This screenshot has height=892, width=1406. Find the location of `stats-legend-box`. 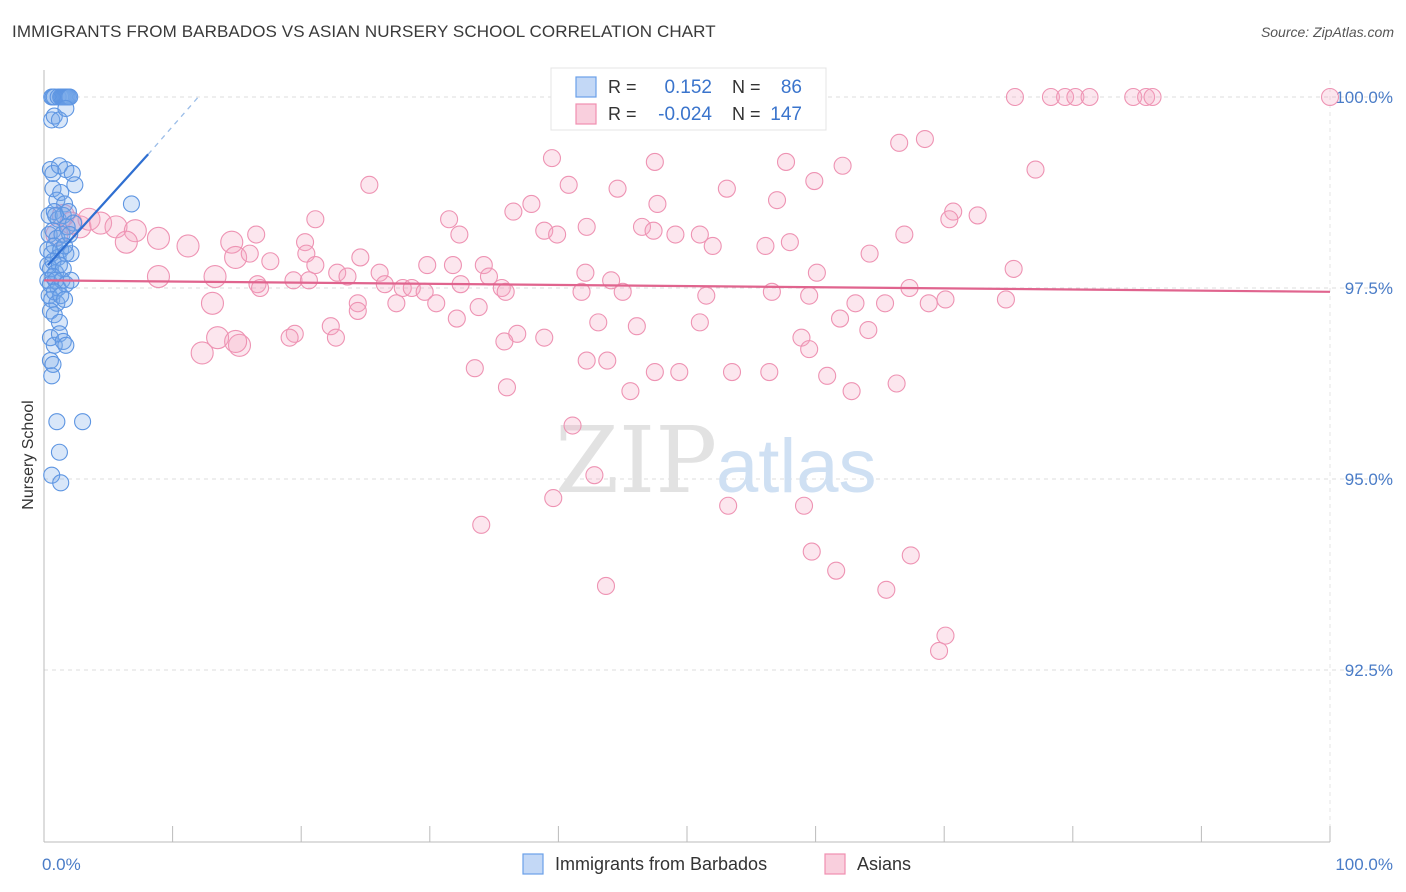

stats-legend-box is located at coordinates (688, 99).